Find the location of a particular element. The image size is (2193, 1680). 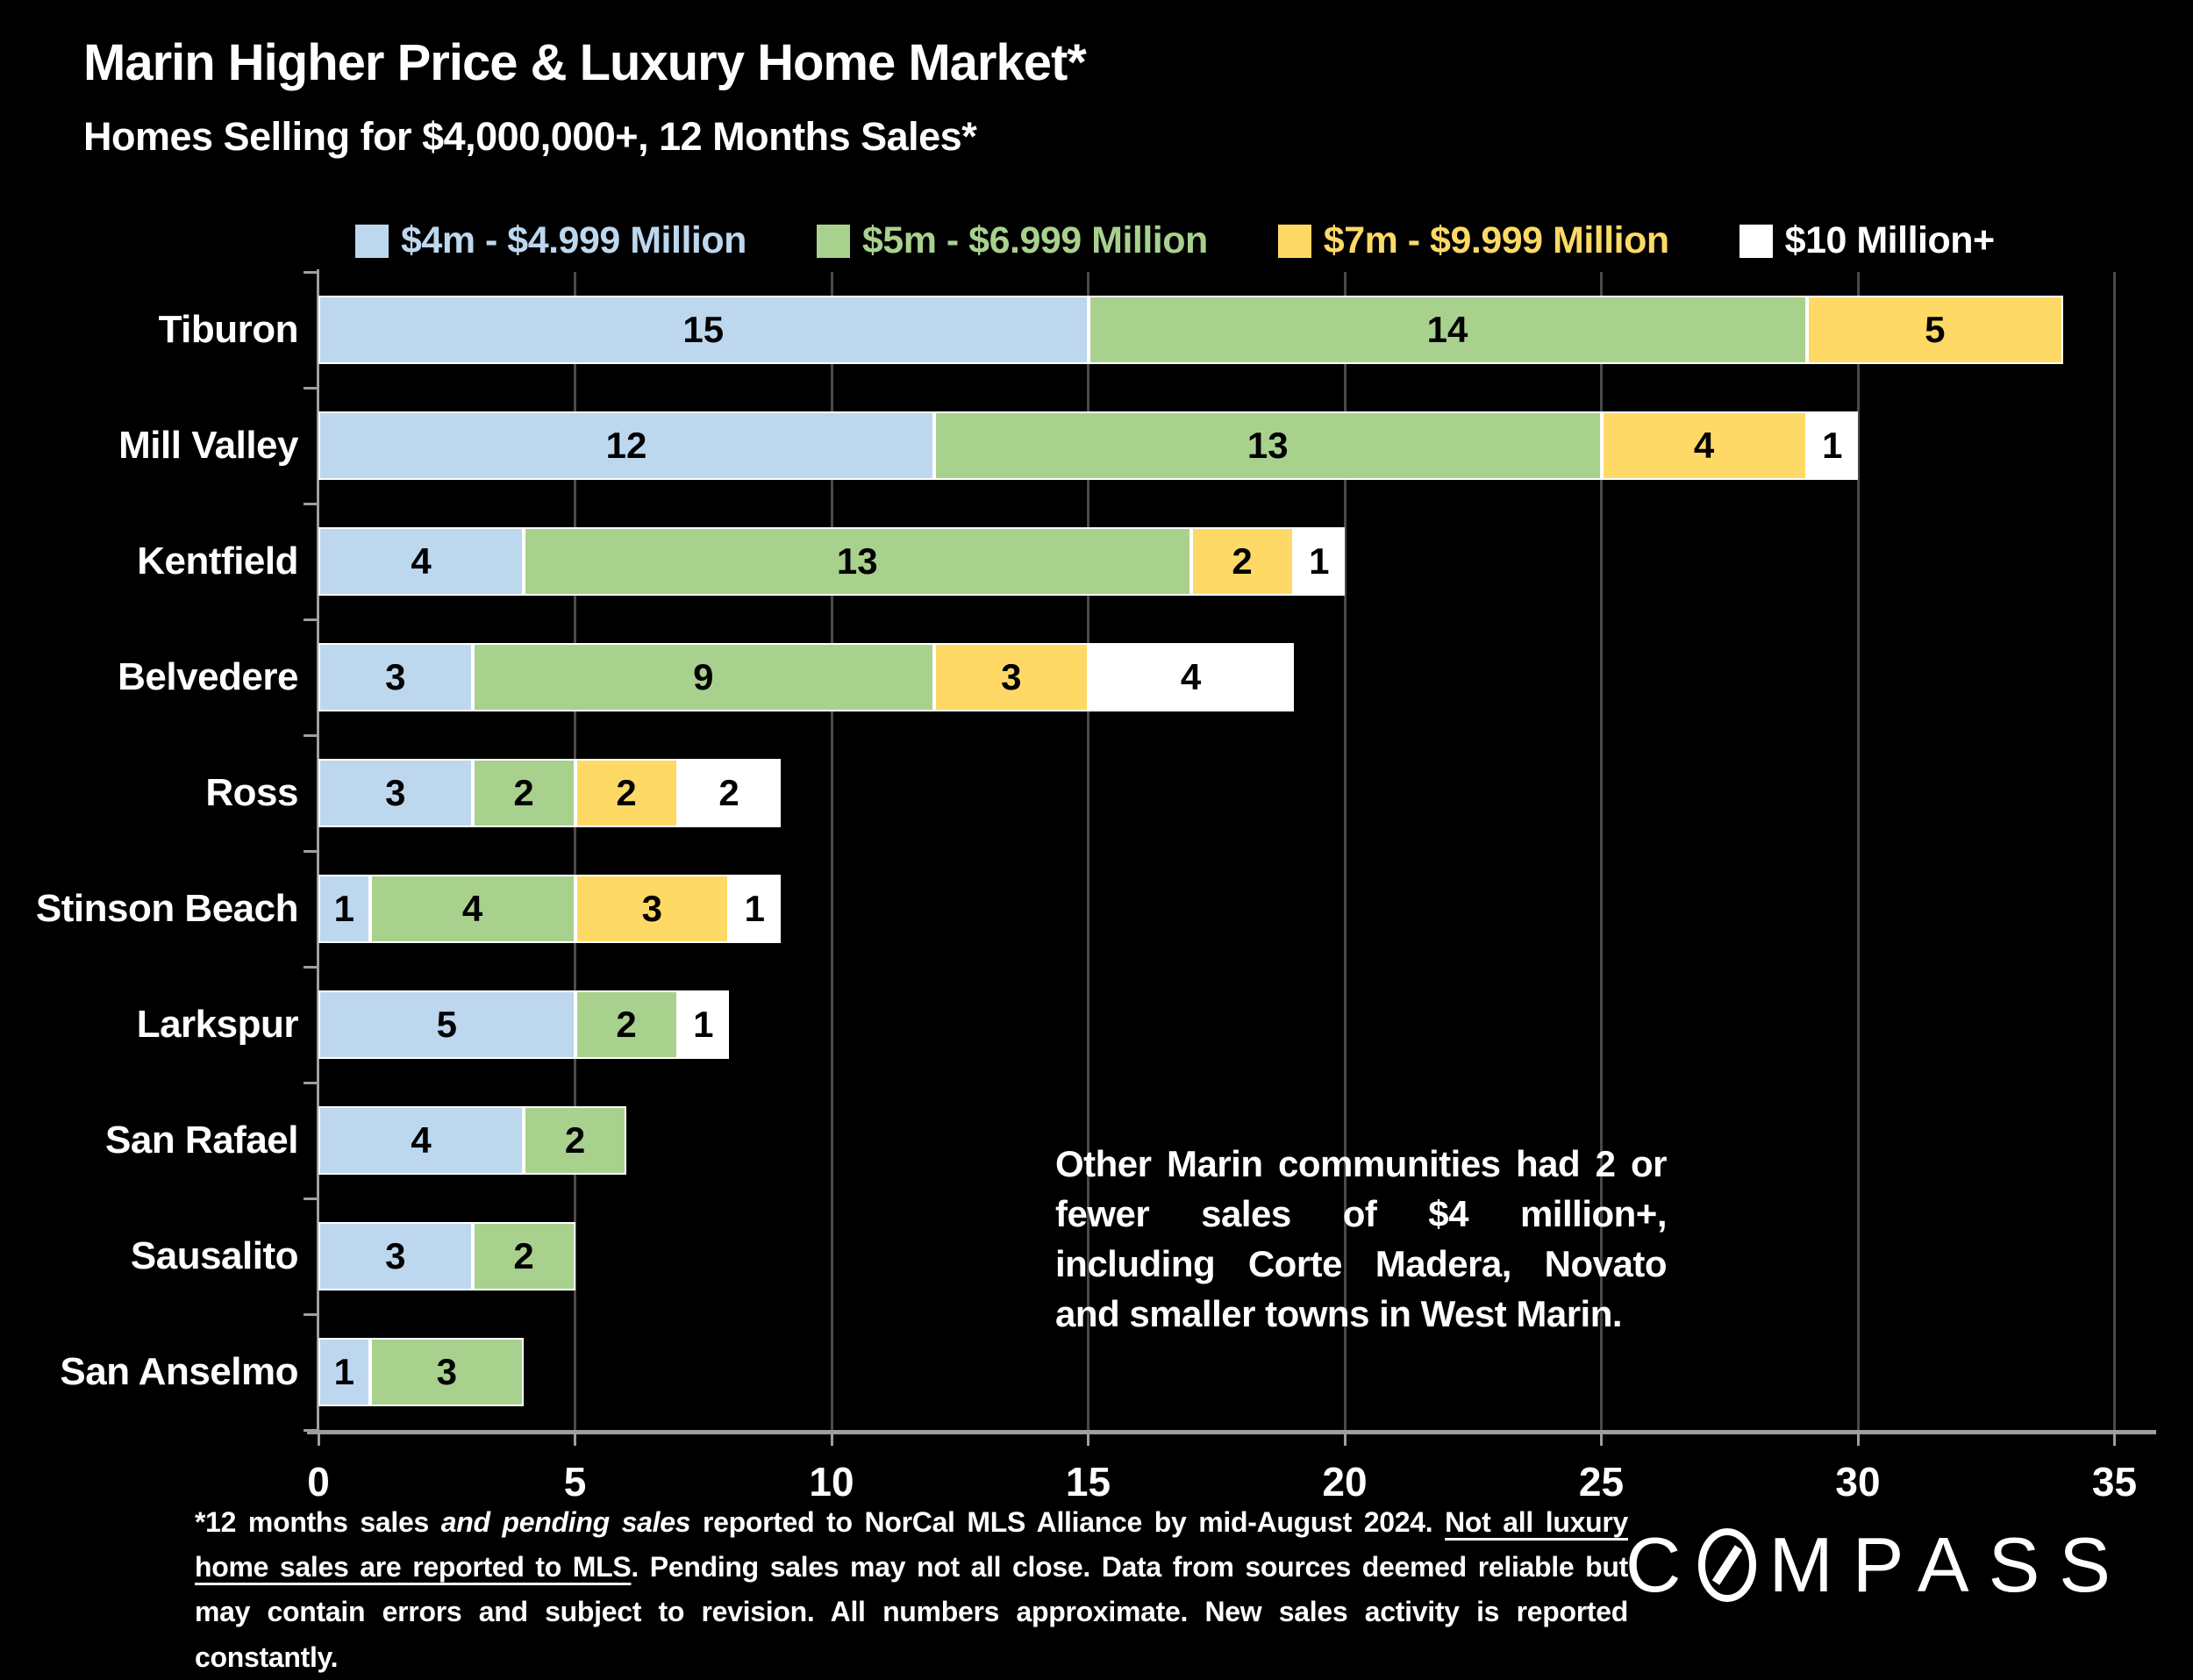

bar-row: 5 2 1 is located at coordinates (523, 1024).